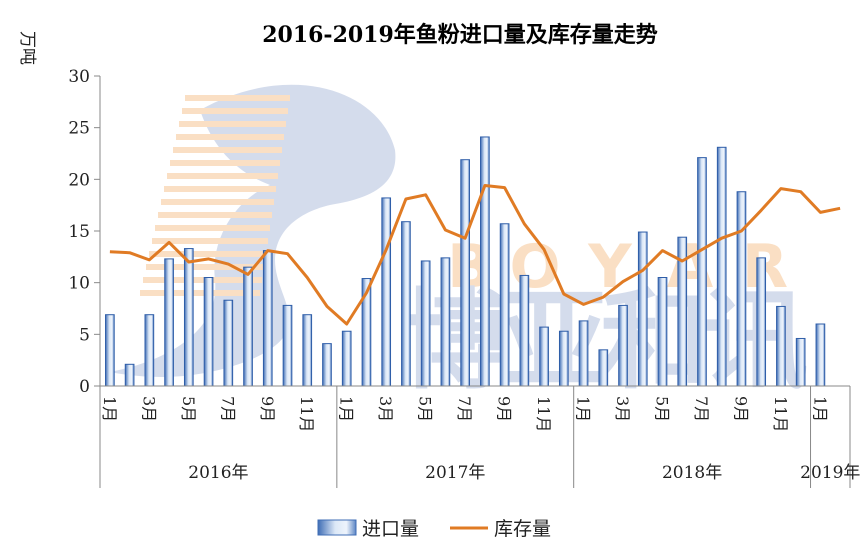  I want to click on year-group-label: 2017年, so click(455, 473).